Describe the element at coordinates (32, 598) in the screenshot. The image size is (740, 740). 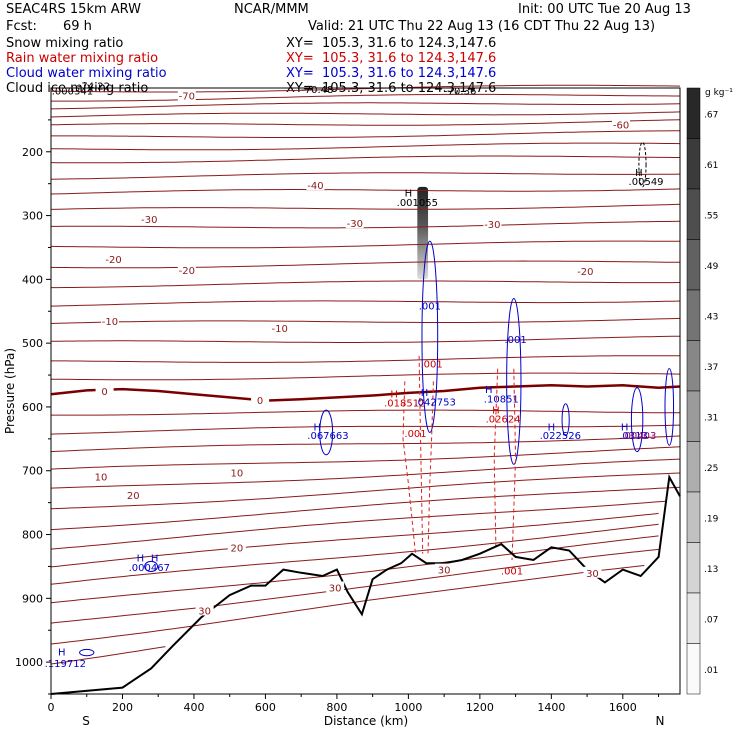
I see `y-tick-label: 900` at that location.